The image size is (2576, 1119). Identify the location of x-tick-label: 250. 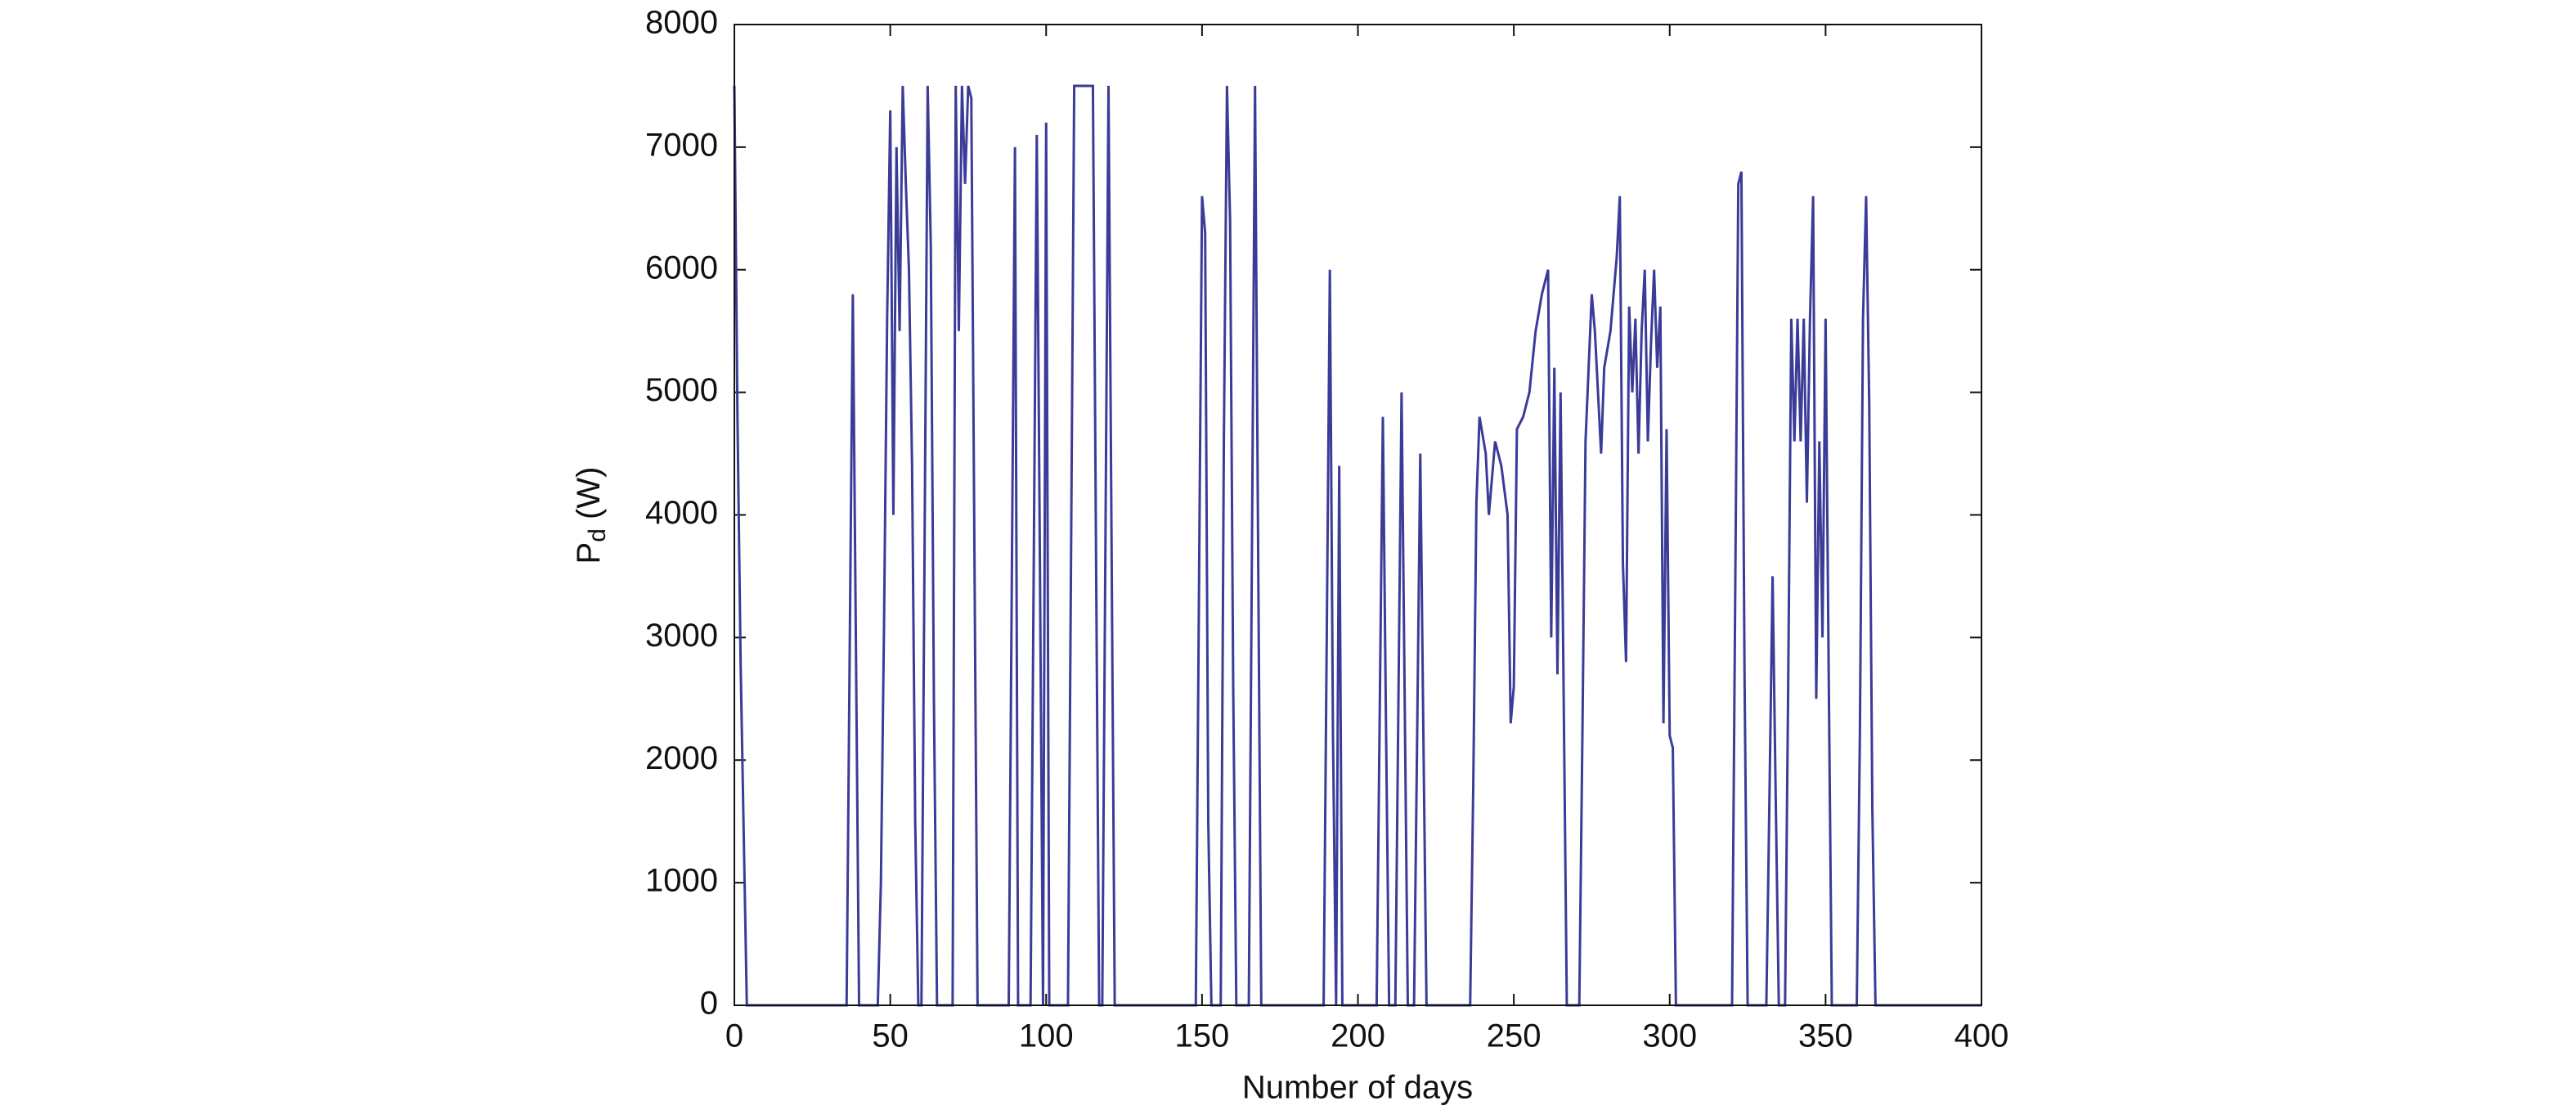
(1515, 1036).